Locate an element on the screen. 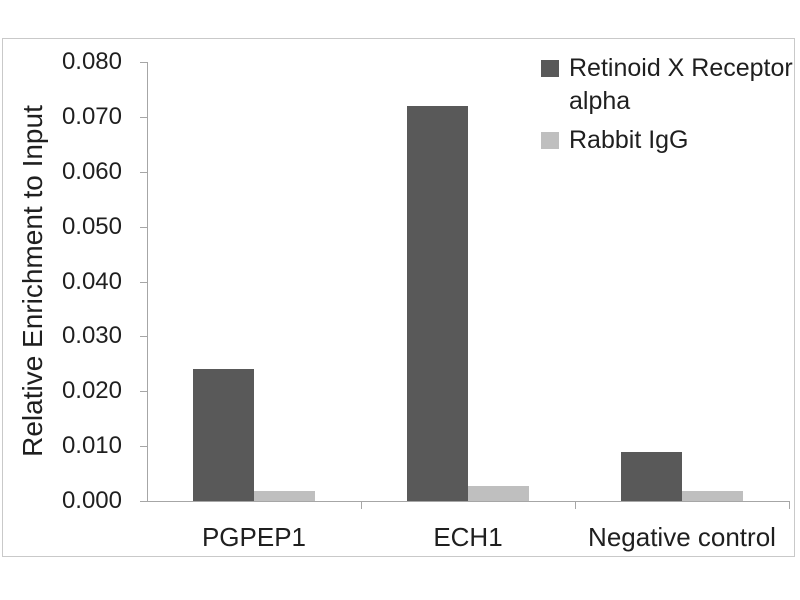  legend-swatch-dark-icon is located at coordinates (550, 68).